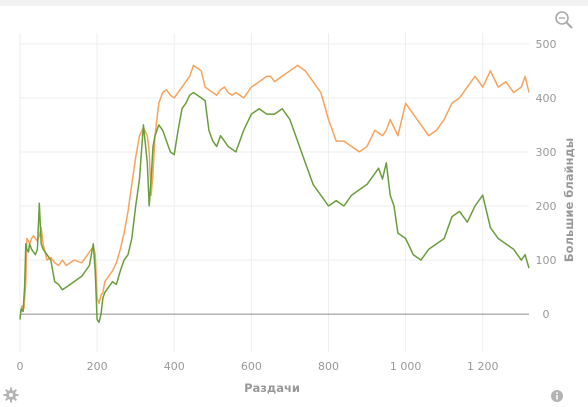 The image size is (588, 407). What do you see at coordinates (20, 366) in the screenshot?
I see `x-tick-label: 0` at bounding box center [20, 366].